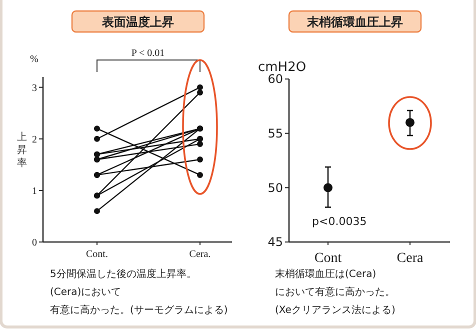 This screenshot has height=331, width=476. I want to click on text: において有意に高かった。, so click(335, 292).